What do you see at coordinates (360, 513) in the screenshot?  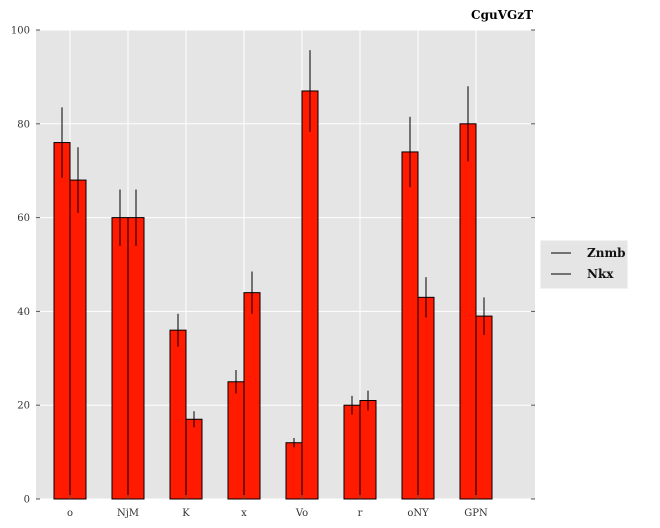 I see `x-tick-label: r` at bounding box center [360, 513].